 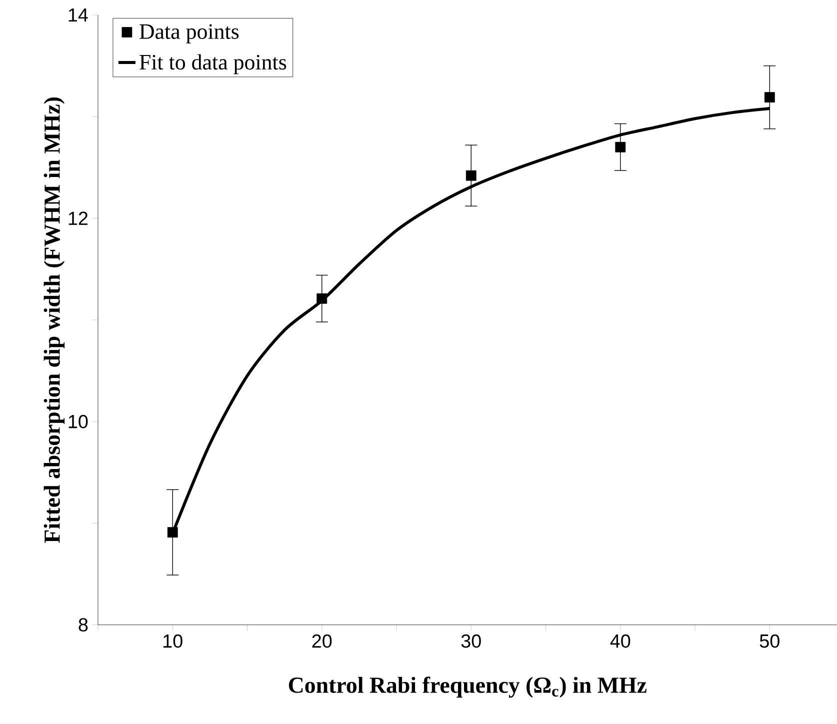 I want to click on x-tick-label: 40, so click(x=620, y=641).